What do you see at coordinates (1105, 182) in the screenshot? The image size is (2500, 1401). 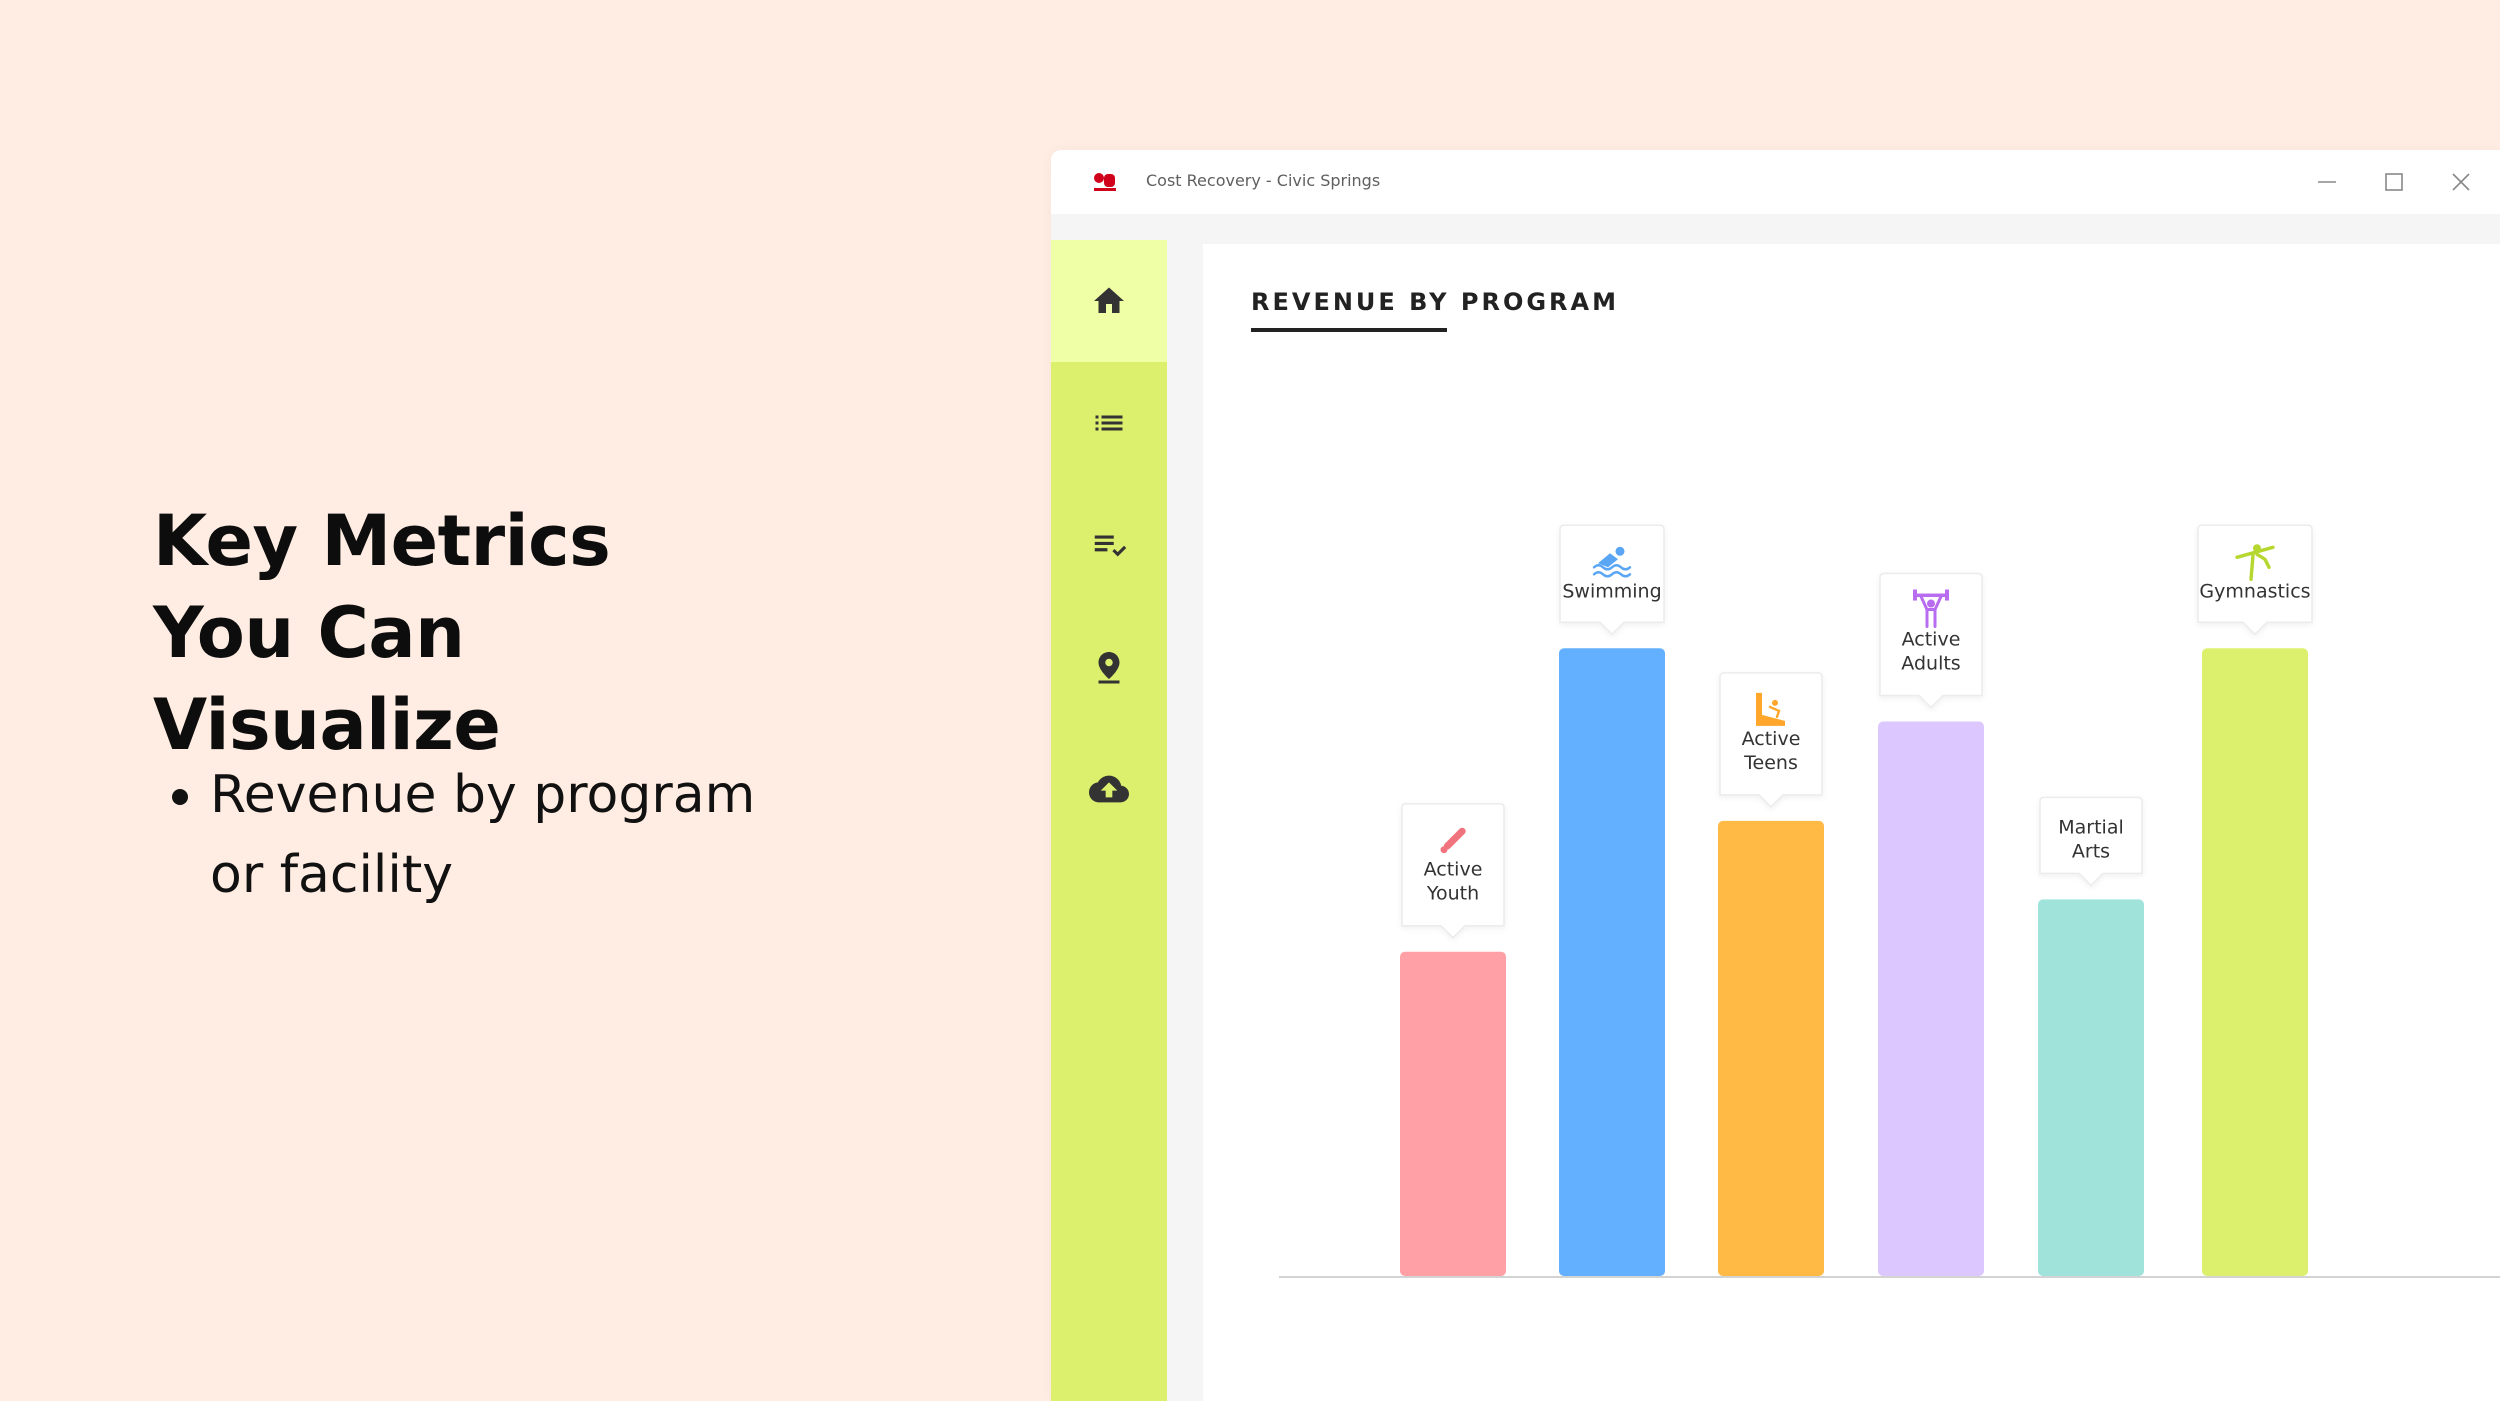 I see `app-logo-icon` at bounding box center [1105, 182].